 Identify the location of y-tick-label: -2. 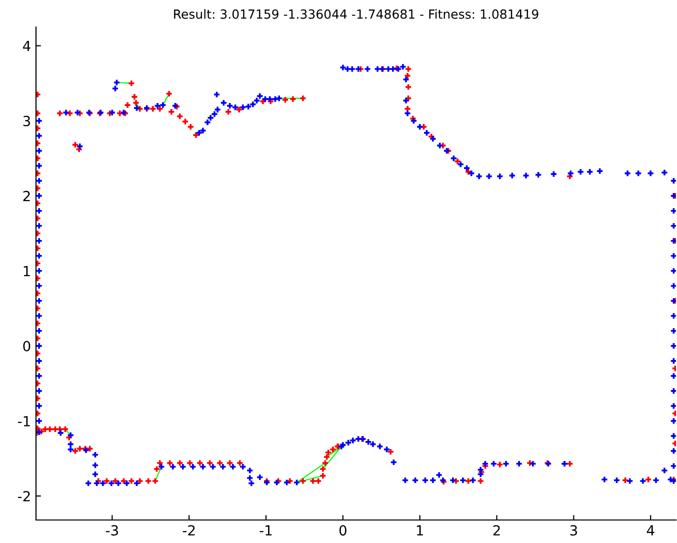
(24, 496).